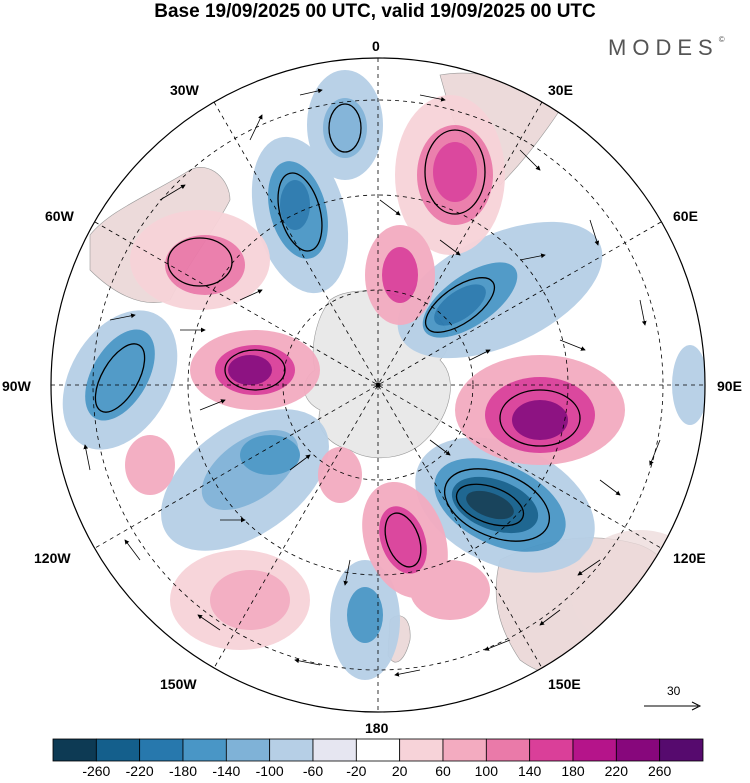 The height and width of the screenshot is (783, 750). Describe the element at coordinates (96, 771) in the screenshot. I see `colorbar-tick-label: -260` at that location.